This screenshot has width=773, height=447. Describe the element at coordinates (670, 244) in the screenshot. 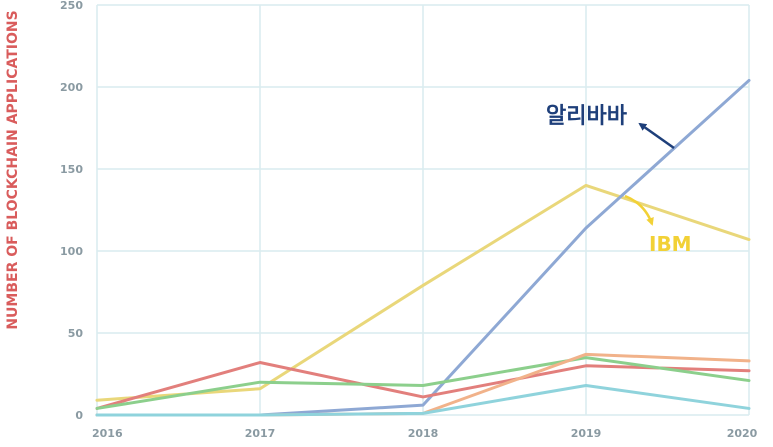

I see `ibm-annotation: IBM` at that location.